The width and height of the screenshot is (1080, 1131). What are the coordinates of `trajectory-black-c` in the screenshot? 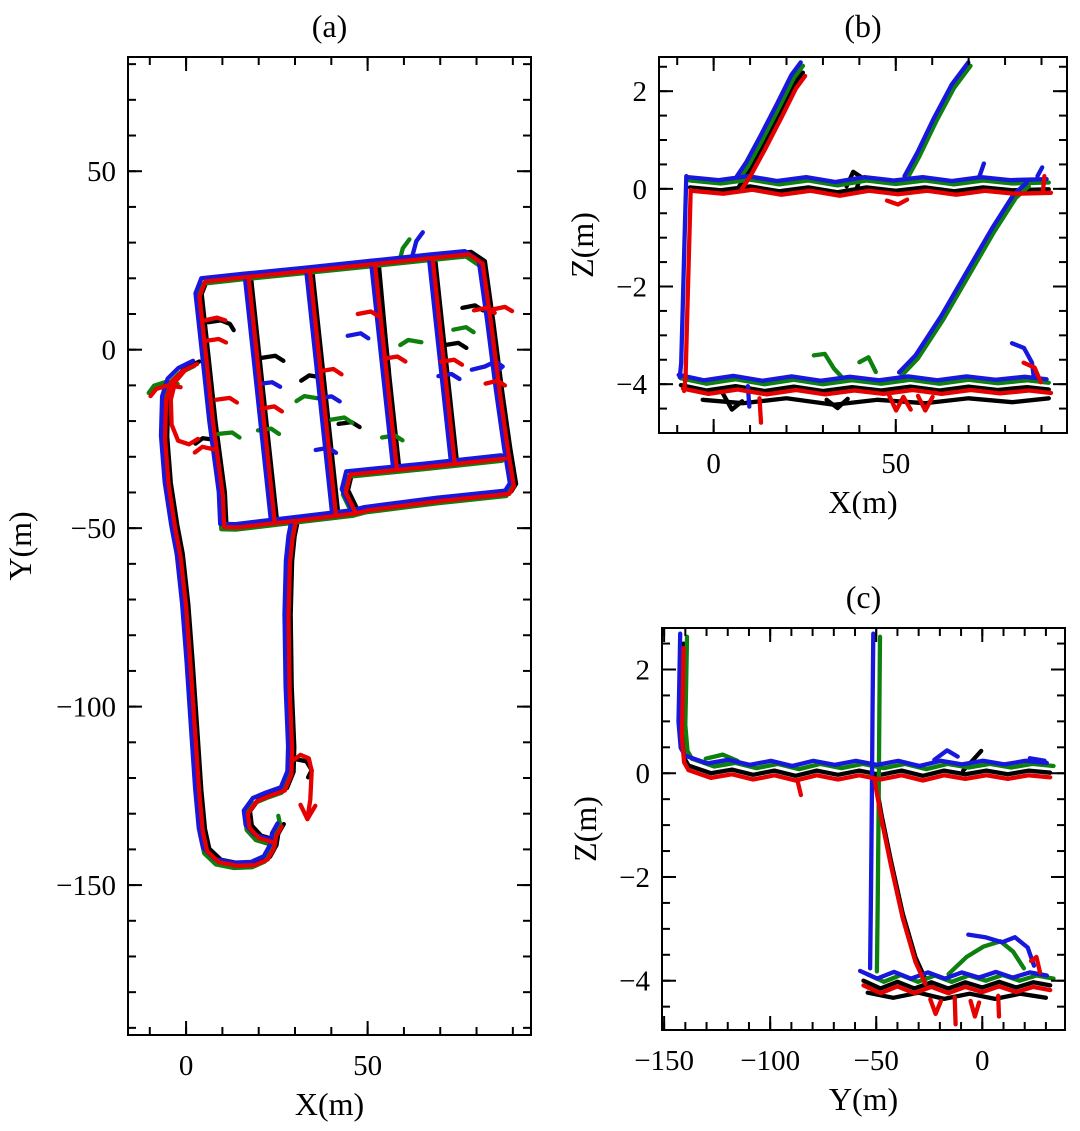 It's located at (866, 821).